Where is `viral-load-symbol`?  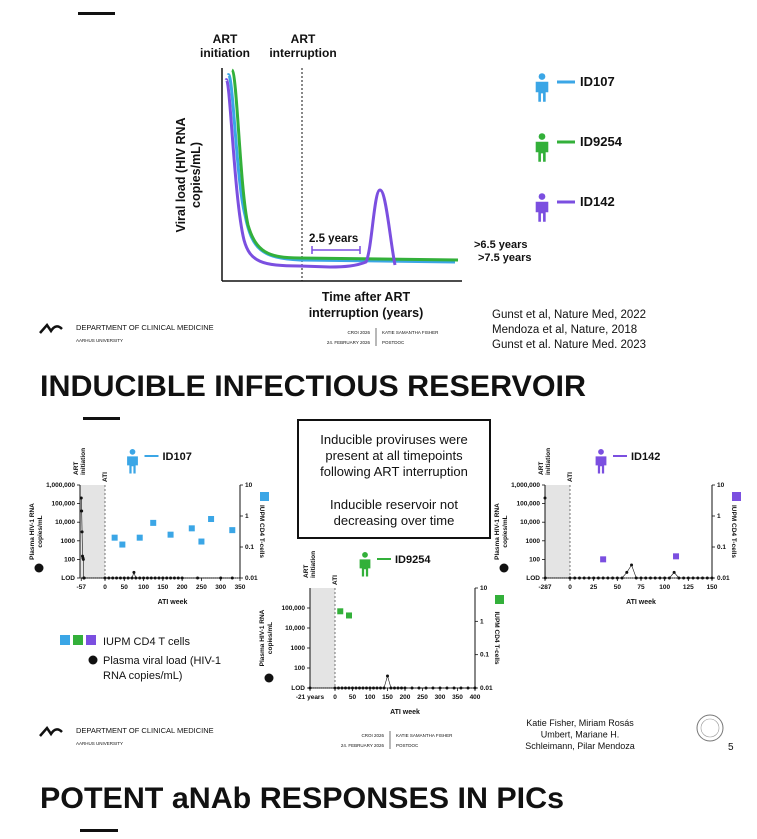 viral-load-symbol is located at coordinates (504, 568).